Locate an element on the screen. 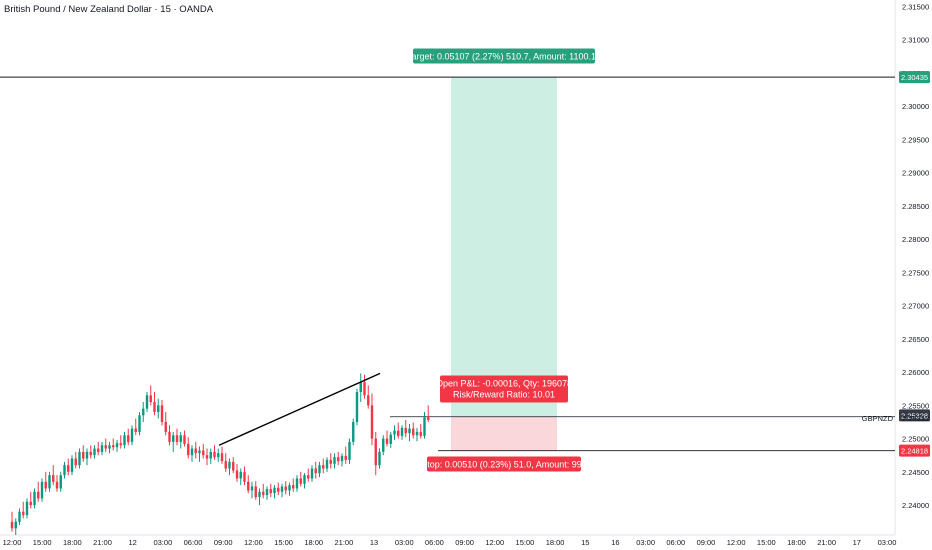 This screenshot has height=550, width=932. open-pl-label-bg is located at coordinates (504, 389).